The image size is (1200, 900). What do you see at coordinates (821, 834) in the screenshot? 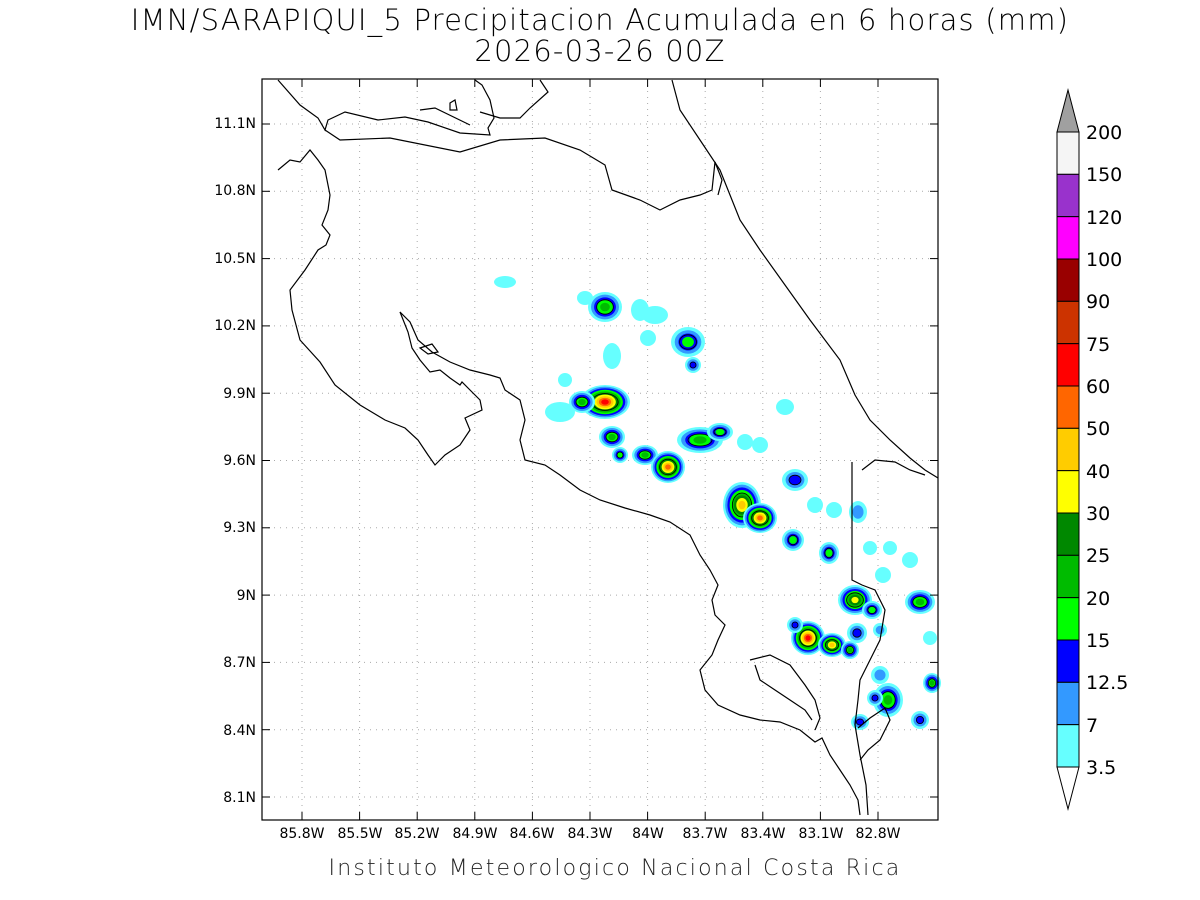
I see `lon-tick-label: 83.1W` at bounding box center [821, 834].